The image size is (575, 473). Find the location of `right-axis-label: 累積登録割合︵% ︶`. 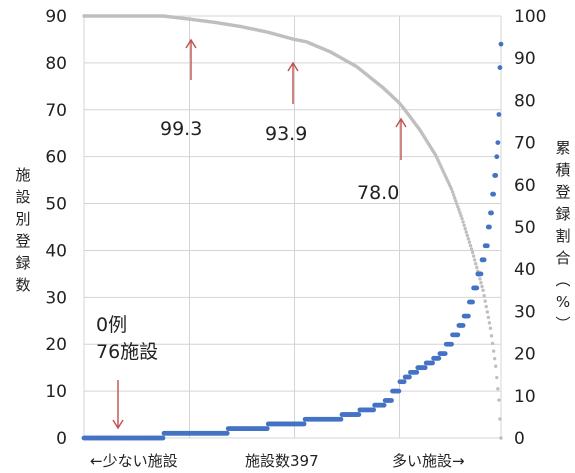

right-axis-label: 累積登録割合︵% ︶ is located at coordinates (562, 236).